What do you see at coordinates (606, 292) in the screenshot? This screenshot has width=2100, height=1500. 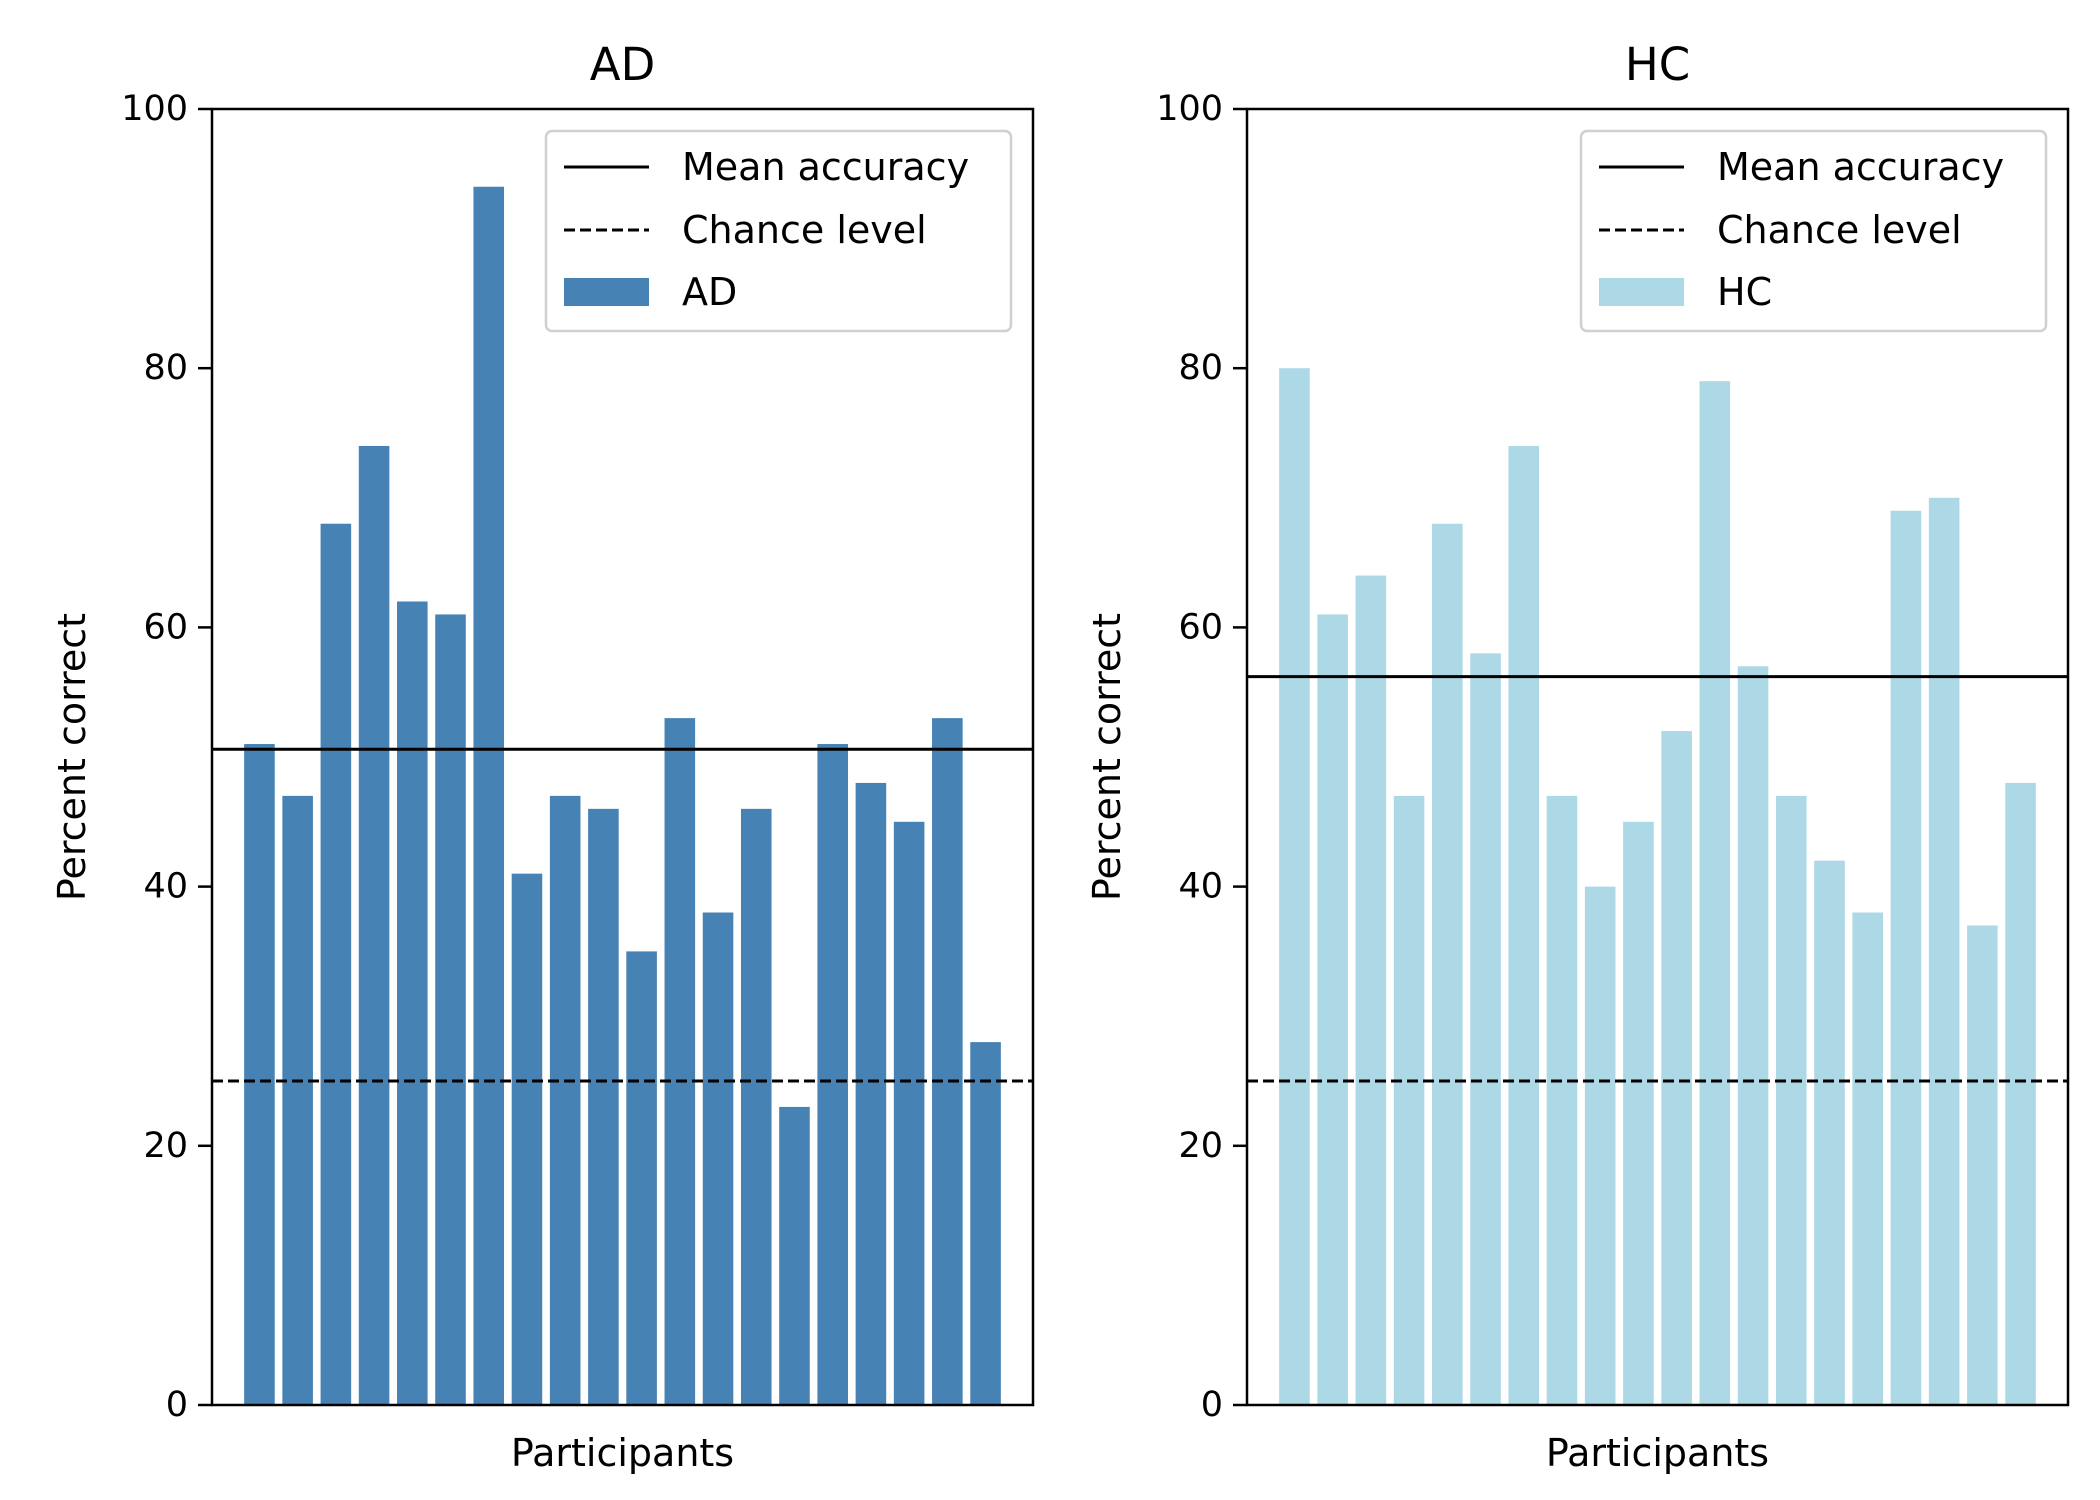 I see `legend-series-swatch-ad` at bounding box center [606, 292].